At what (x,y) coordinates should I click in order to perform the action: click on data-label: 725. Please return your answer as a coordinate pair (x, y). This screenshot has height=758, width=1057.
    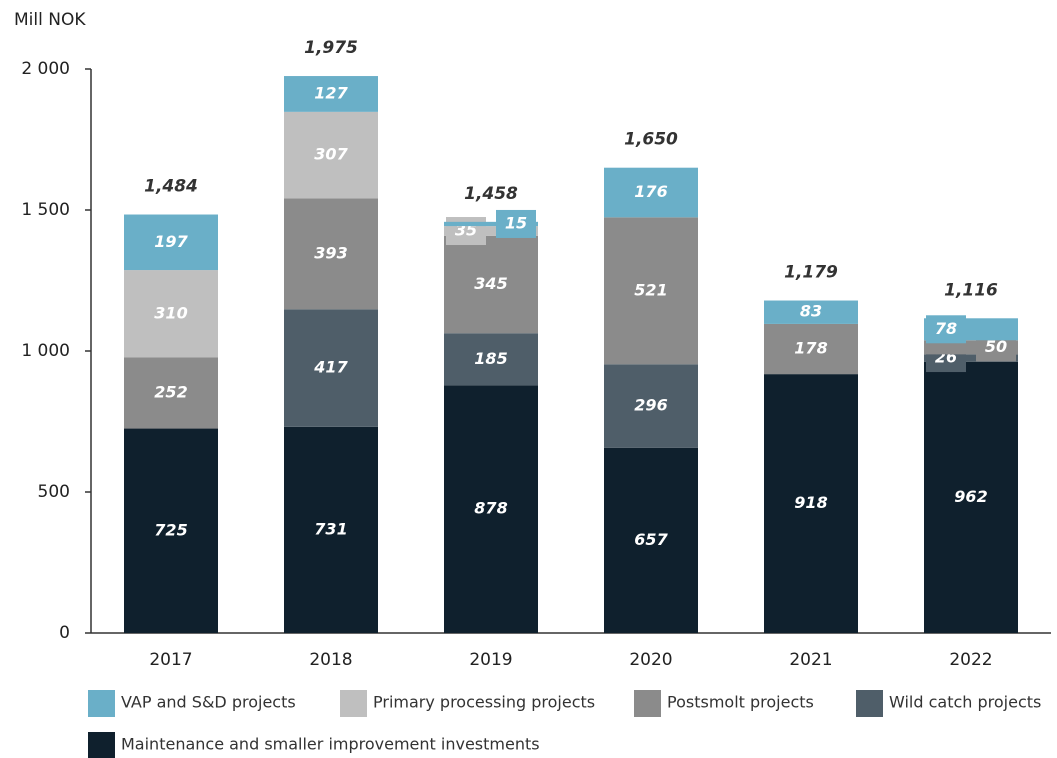
    Looking at the image, I should click on (170, 529).